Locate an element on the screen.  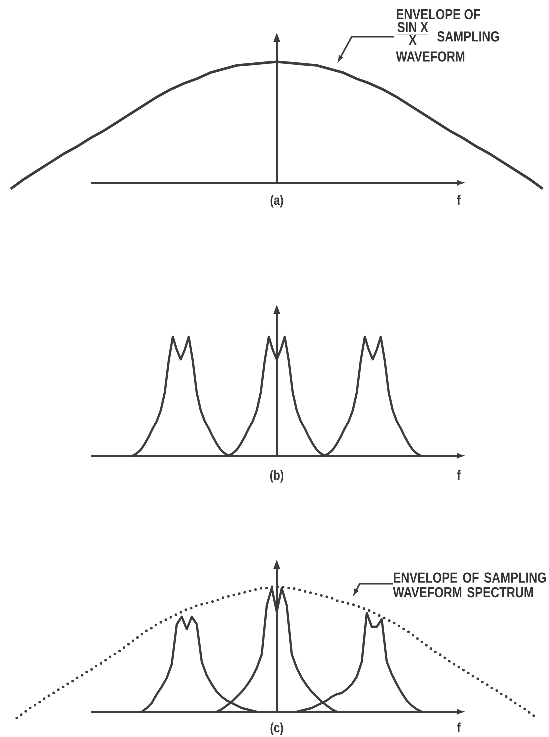
text: (b) is located at coordinates (277, 476).